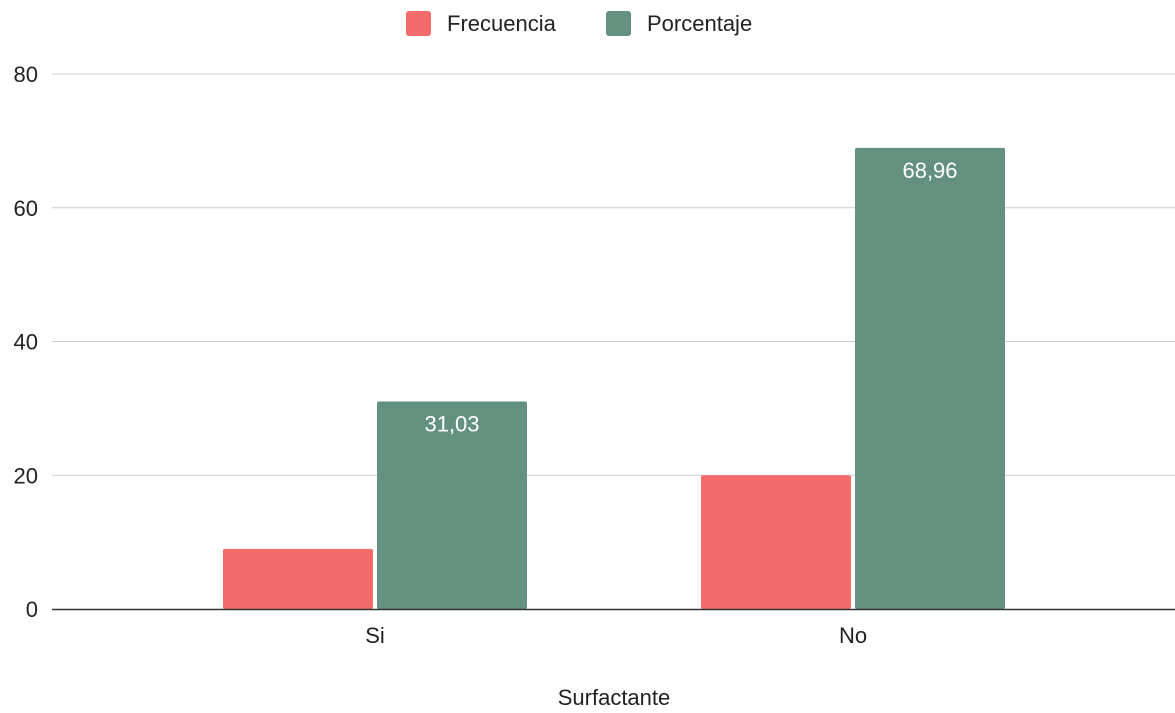 The height and width of the screenshot is (713, 1175). I want to click on x-tick-label: No, so click(853, 635).